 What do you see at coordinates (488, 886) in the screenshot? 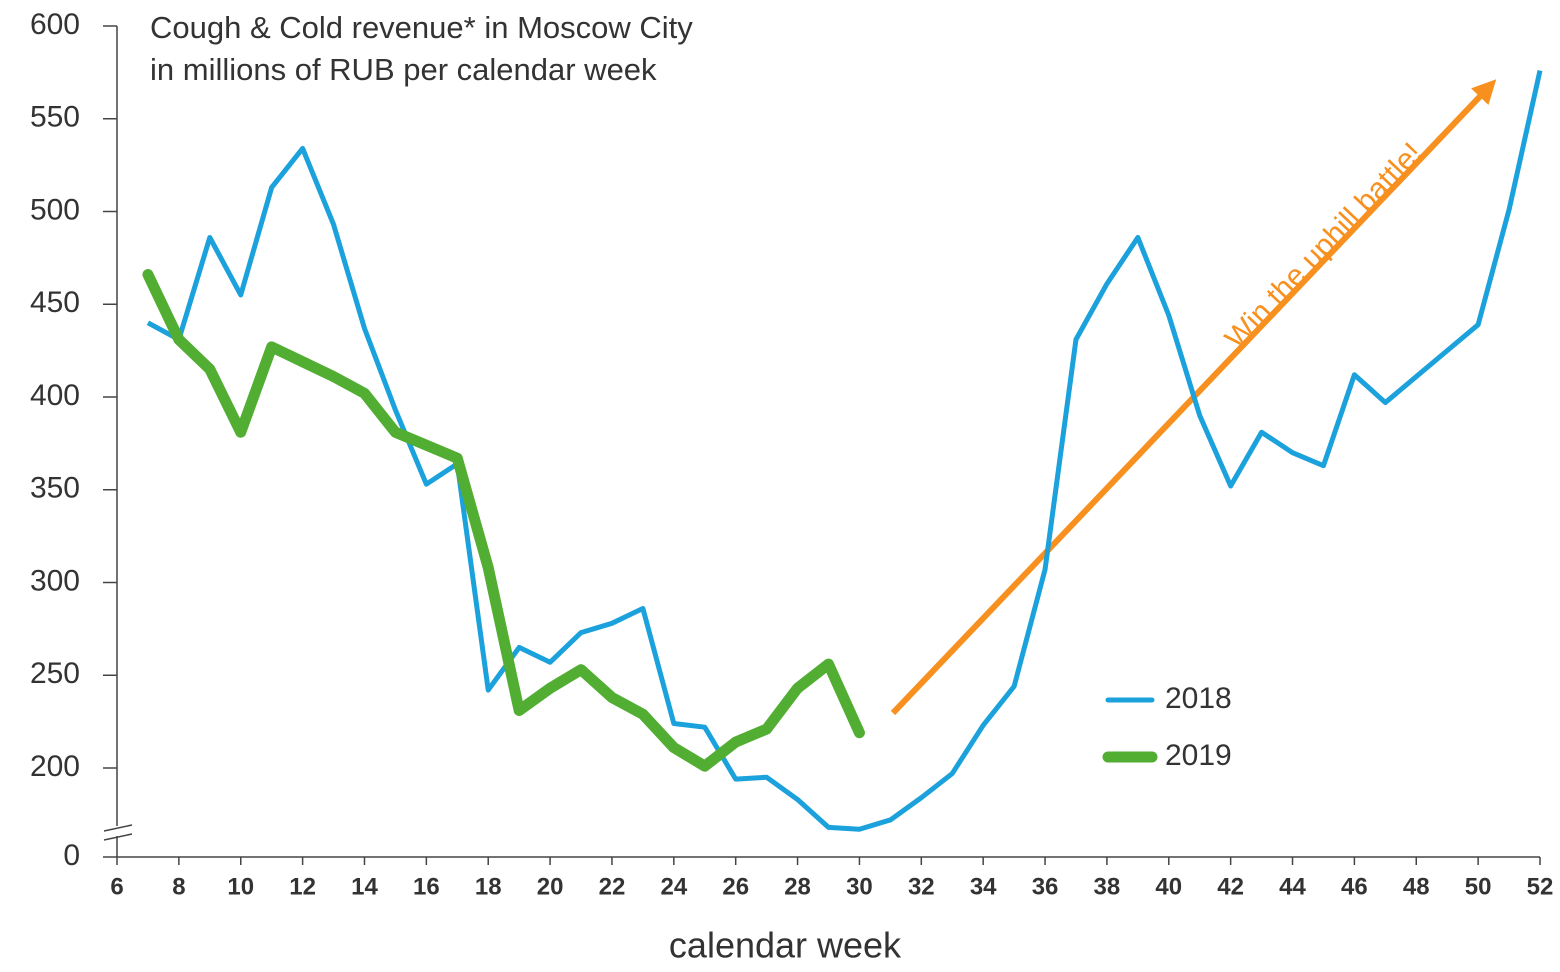
I see `x-tick-label: 18` at bounding box center [488, 886].